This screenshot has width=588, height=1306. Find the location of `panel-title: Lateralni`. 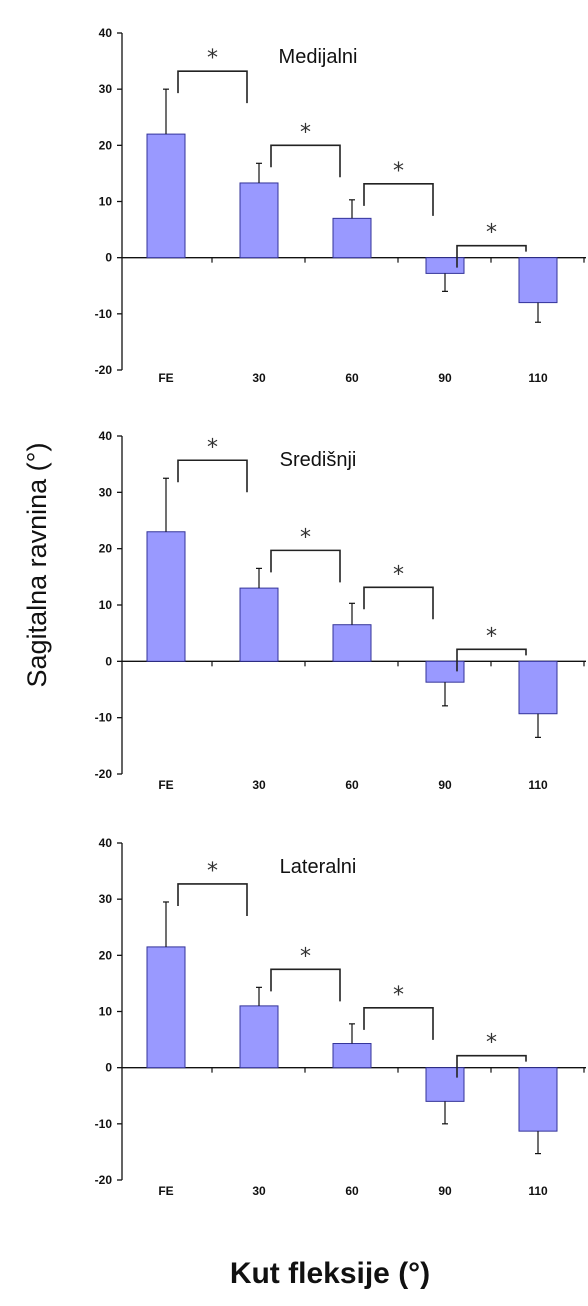

panel-title: Lateralni is located at coordinates (318, 867).